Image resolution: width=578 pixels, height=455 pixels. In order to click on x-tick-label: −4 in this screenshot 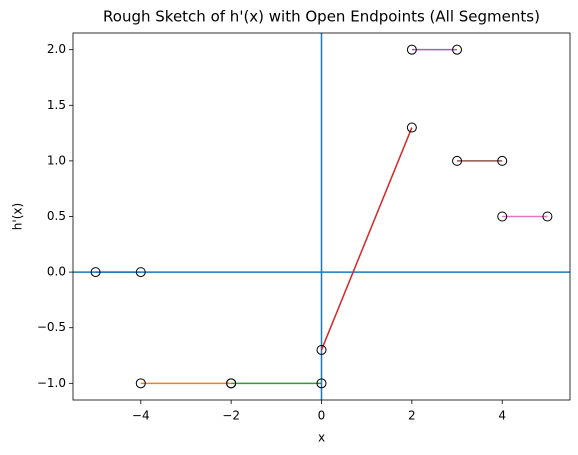, I will do `click(141, 416)`.